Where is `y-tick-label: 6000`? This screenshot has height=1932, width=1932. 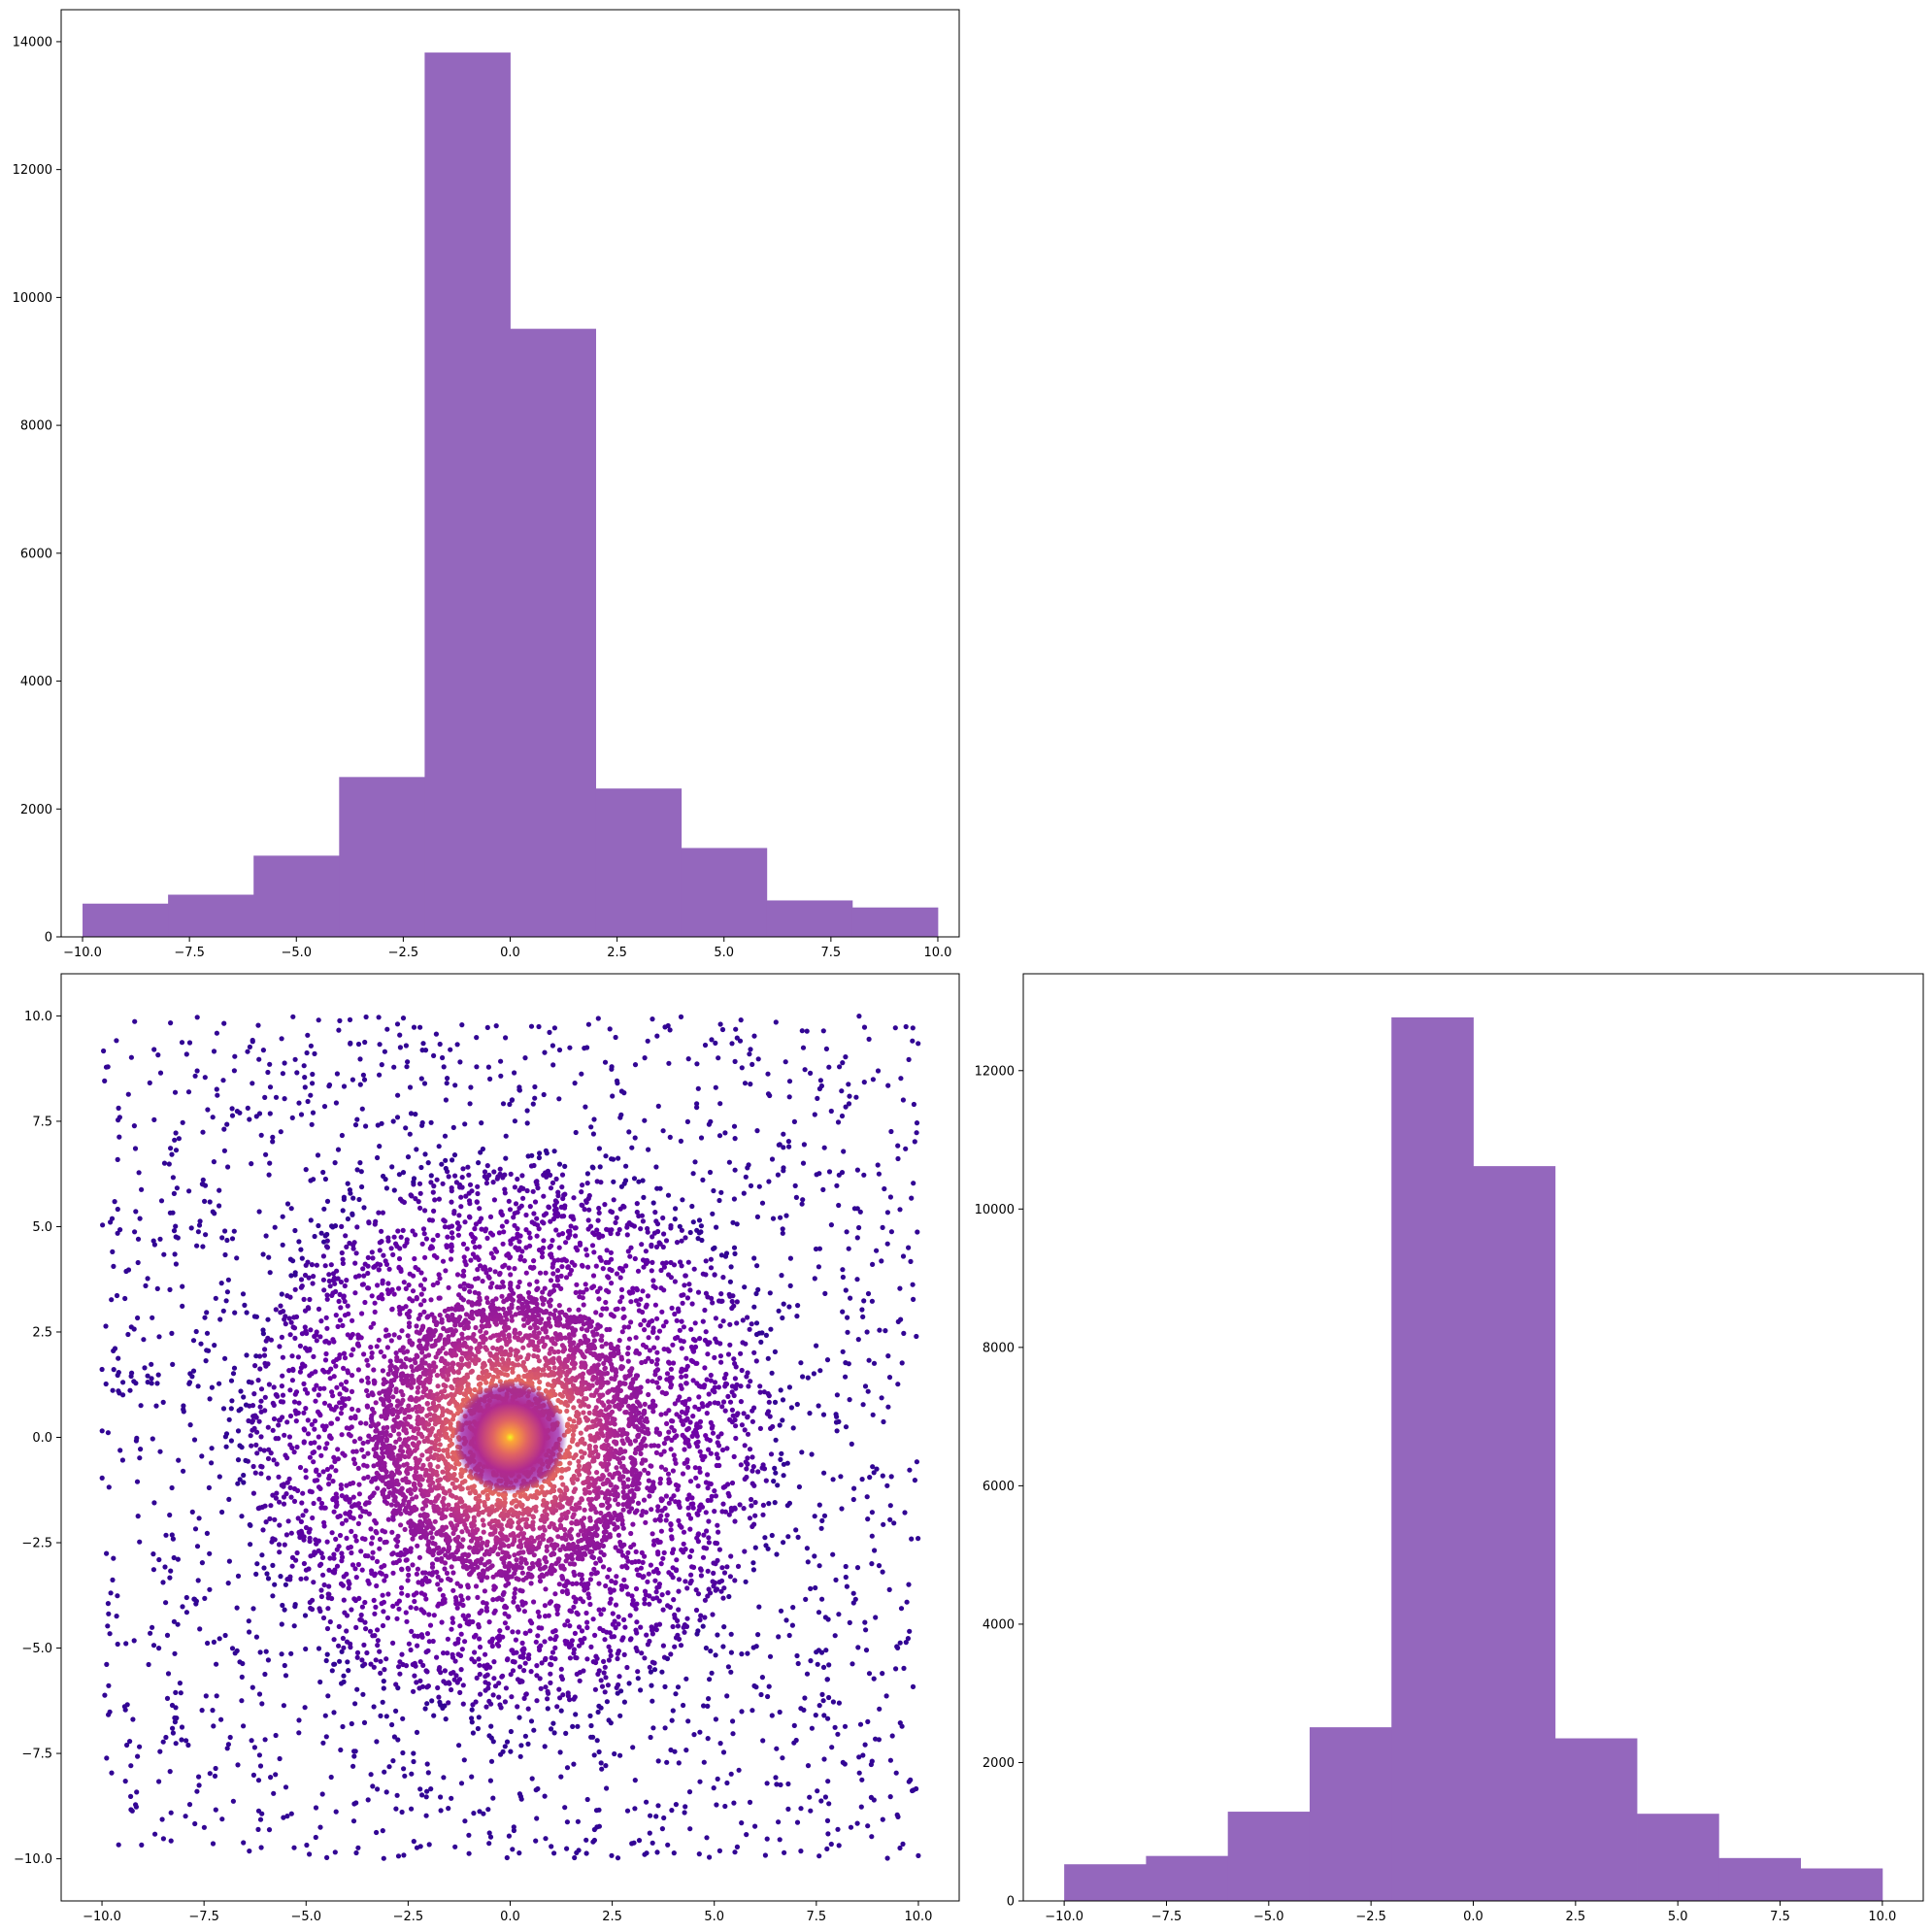
y-tick-label: 6000 is located at coordinates (36, 554).